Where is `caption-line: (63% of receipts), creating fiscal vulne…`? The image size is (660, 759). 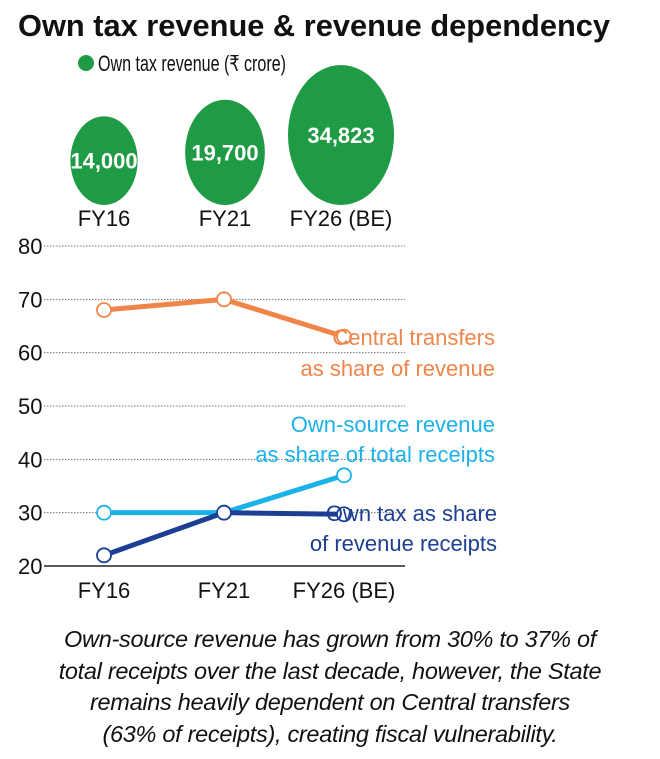
caption-line: (63% of receipts), creating fiscal vulne… is located at coordinates (330, 733).